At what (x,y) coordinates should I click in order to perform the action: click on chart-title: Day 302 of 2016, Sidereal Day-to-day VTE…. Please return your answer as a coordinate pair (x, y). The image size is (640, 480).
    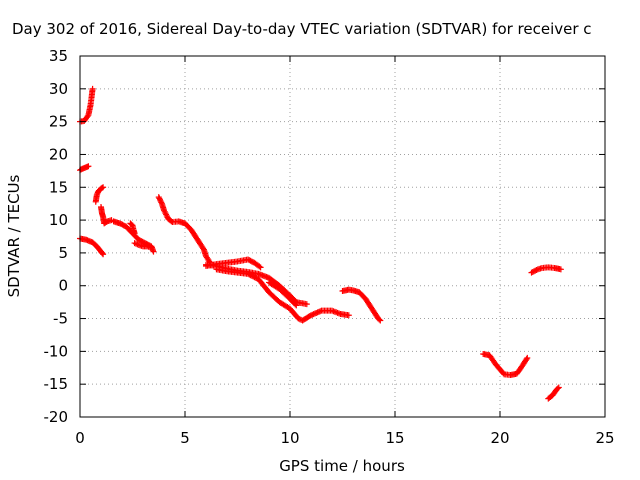
    Looking at the image, I should click on (302, 29).